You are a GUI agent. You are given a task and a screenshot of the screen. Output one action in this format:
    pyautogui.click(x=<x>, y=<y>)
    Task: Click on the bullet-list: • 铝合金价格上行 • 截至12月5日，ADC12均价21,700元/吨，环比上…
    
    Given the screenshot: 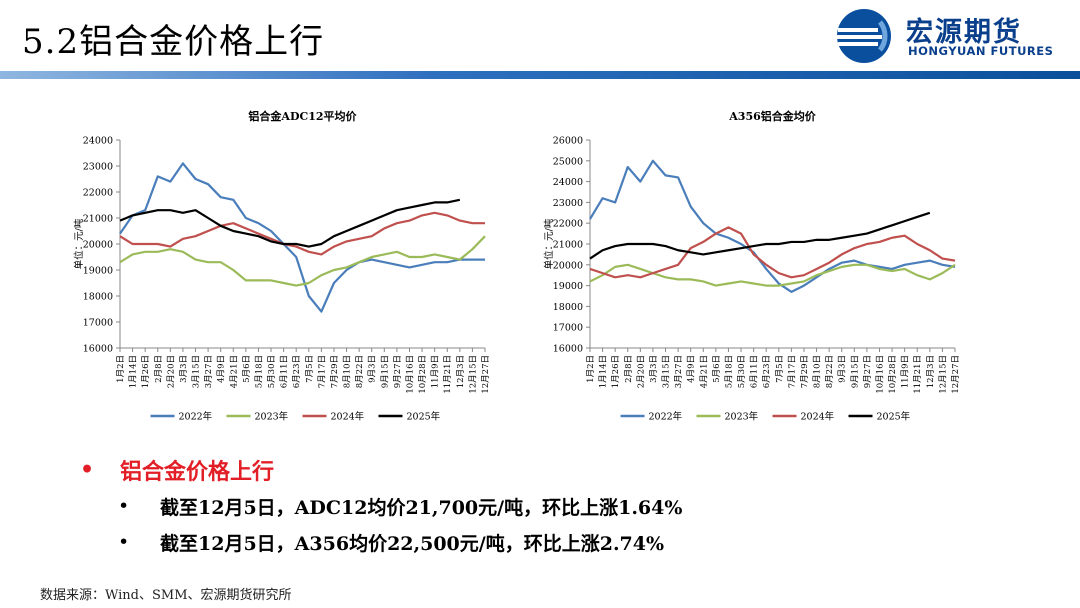 What is the action you would take?
    pyautogui.click(x=381, y=506)
    